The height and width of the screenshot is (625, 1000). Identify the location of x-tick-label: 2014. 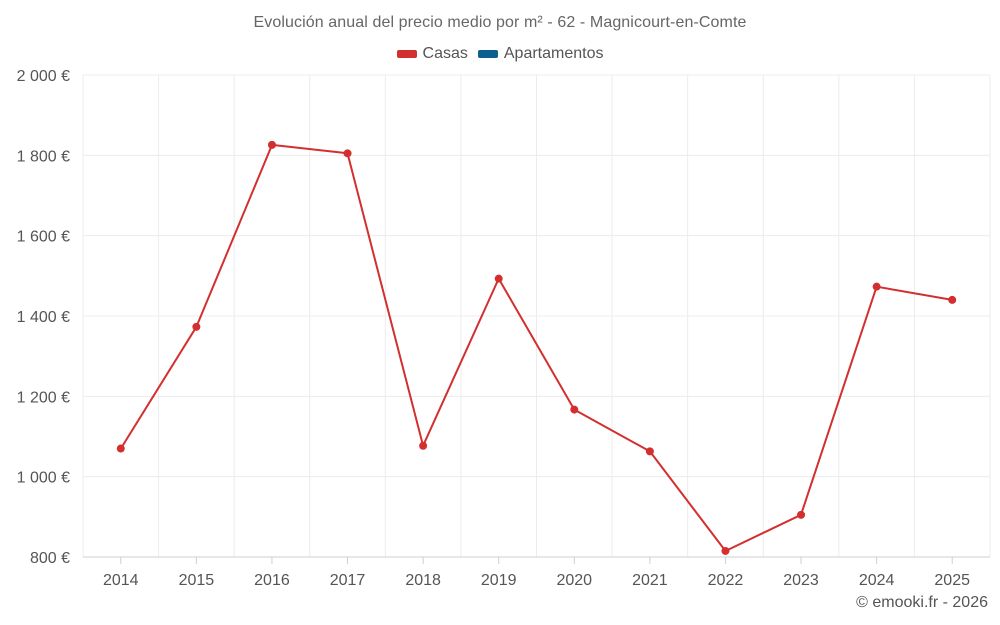
(121, 580).